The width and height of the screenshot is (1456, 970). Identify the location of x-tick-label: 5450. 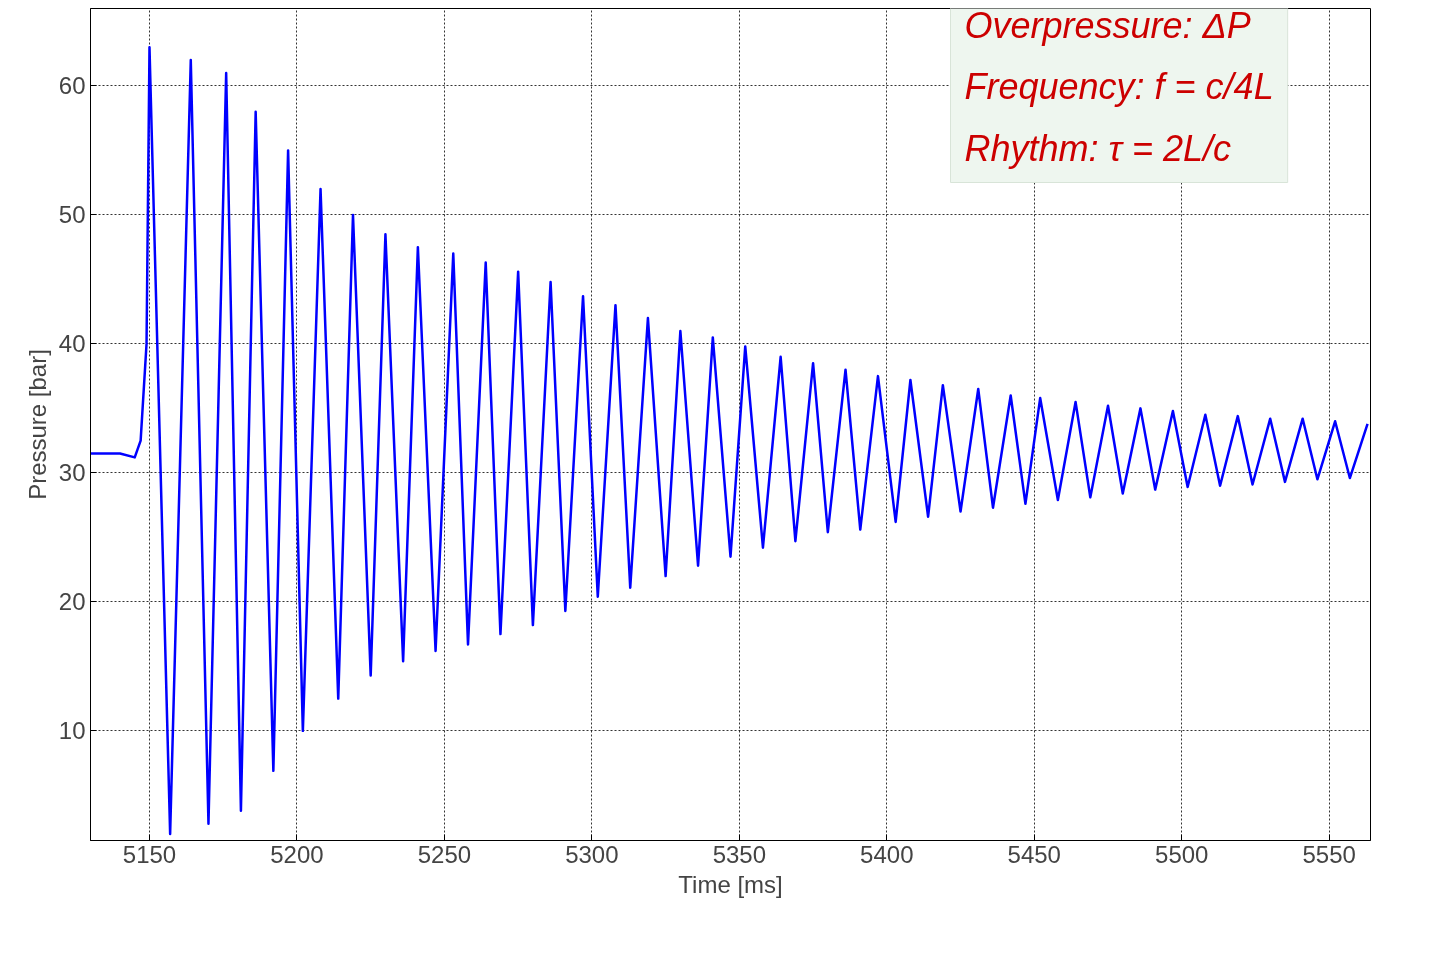
(1034, 854).